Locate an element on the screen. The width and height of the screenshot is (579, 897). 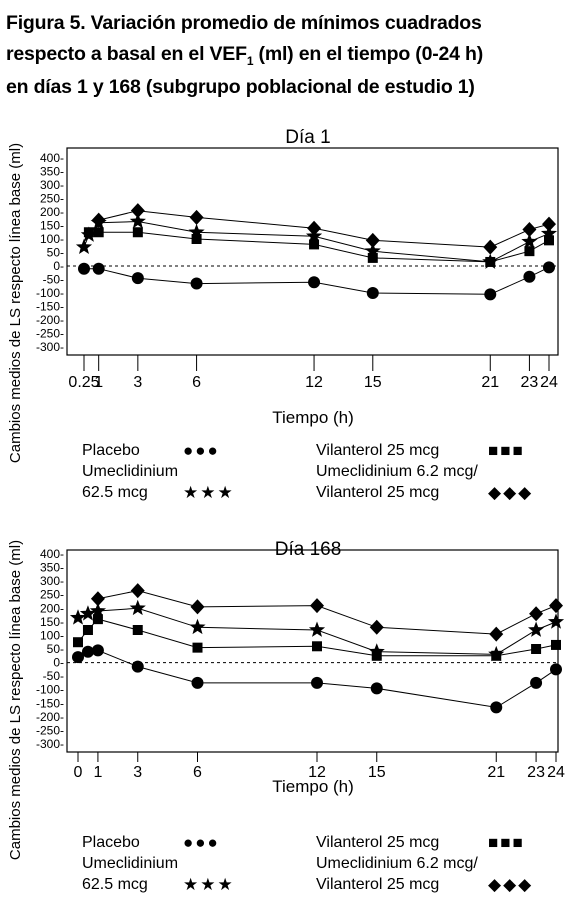
d168-y-tick-label: 0- is located at coordinates (58, 663).